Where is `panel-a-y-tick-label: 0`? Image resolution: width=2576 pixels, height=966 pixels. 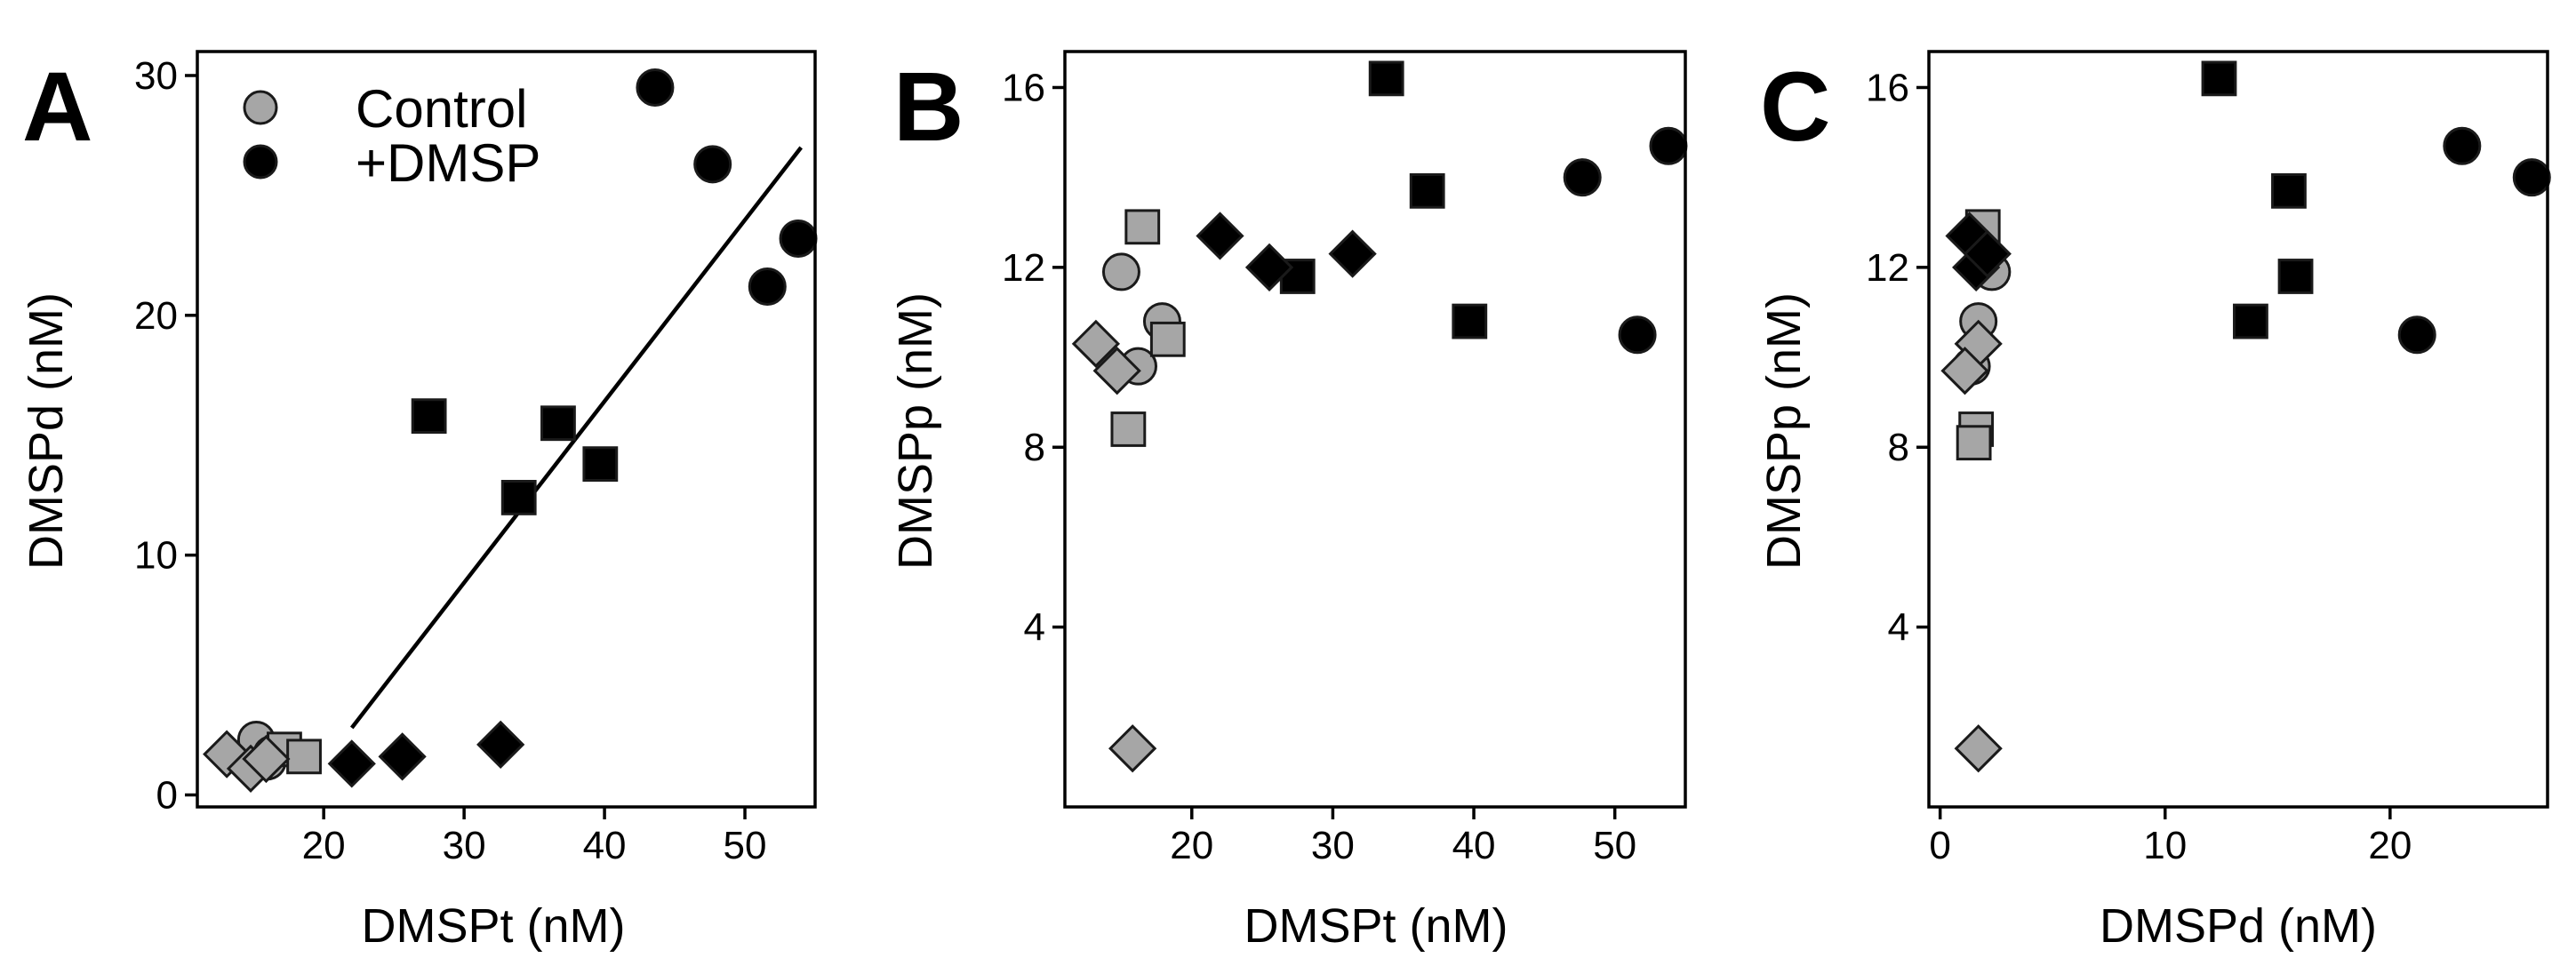 panel-a-y-tick-label: 0 is located at coordinates (167, 796).